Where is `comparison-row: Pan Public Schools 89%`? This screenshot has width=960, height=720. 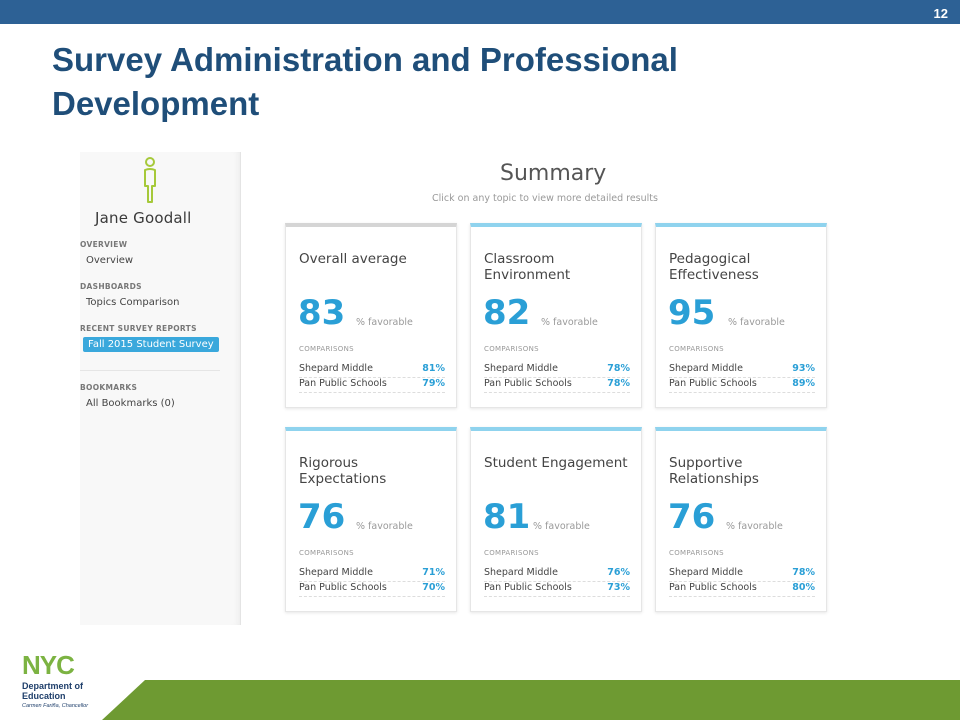 comparison-row: Pan Public Schools 89% is located at coordinates (742, 385).